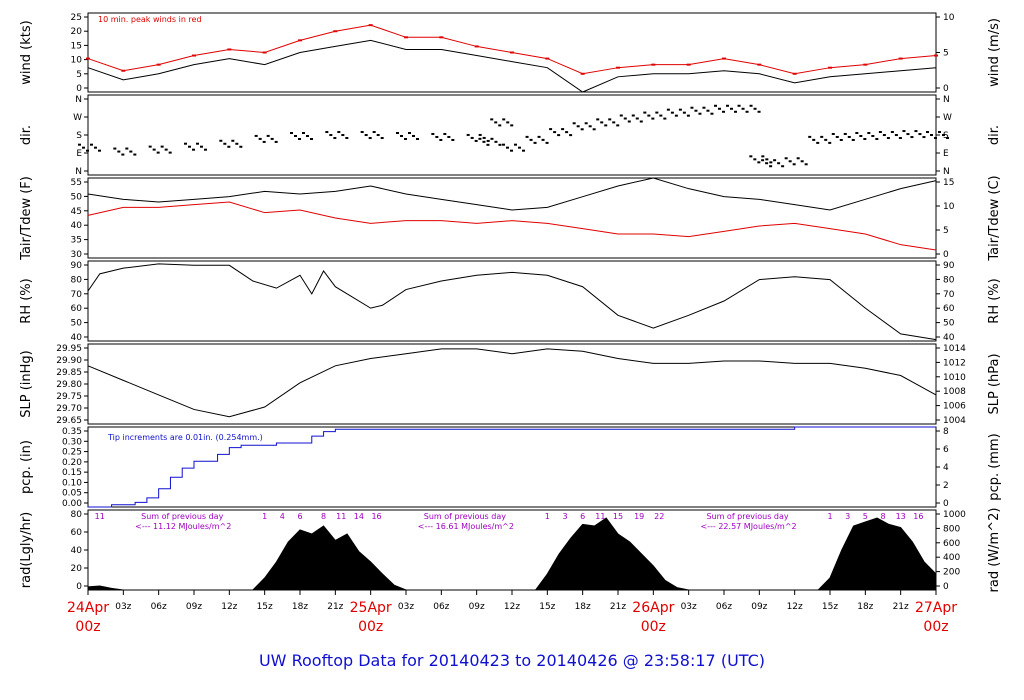  I want to click on y-axis-label-right: SLP (hPa), so click(994, 383).